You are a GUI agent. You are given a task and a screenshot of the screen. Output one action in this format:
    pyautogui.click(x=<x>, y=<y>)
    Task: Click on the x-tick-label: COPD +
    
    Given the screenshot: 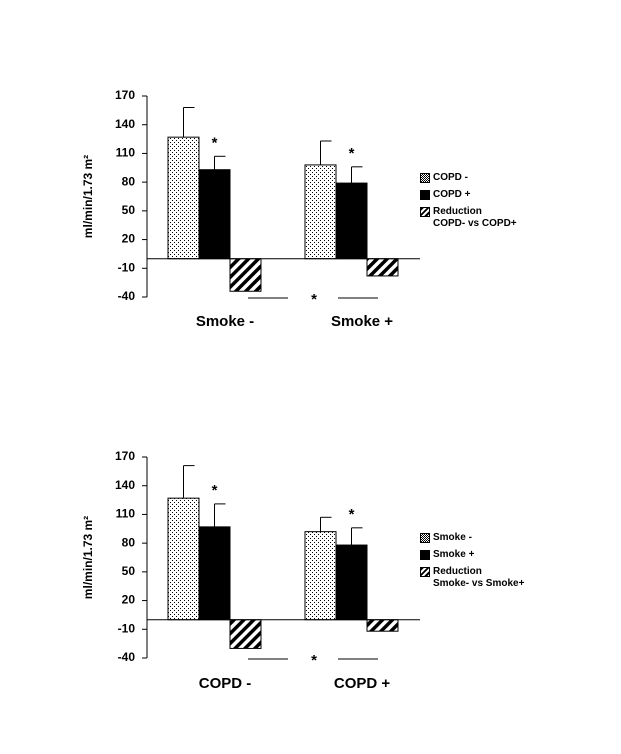 What is the action you would take?
    pyautogui.click(x=362, y=683)
    